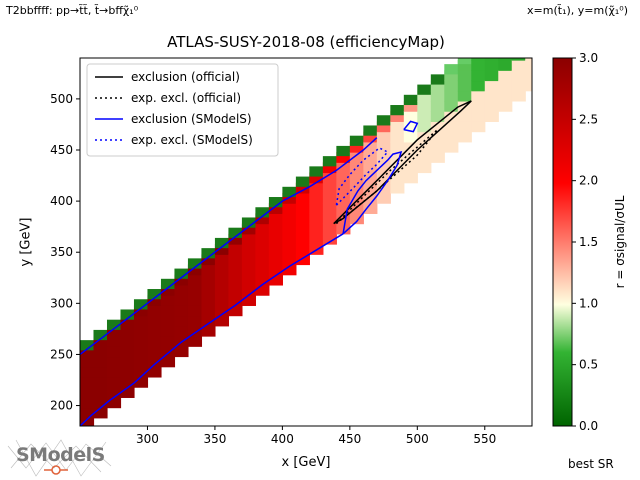 This screenshot has width=640, height=480. Describe the element at coordinates (588, 58) in the screenshot. I see `colorbar-tick-label: 3.0` at that location.